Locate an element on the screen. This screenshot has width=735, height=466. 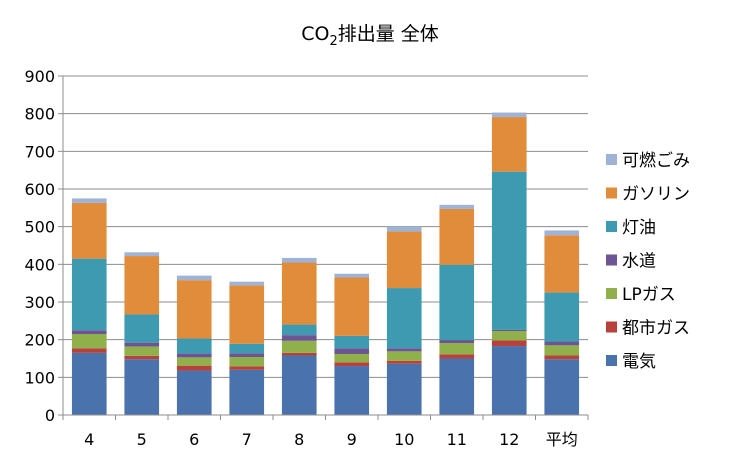
bar-segment-6-s0 is located at coordinates (194, 392).